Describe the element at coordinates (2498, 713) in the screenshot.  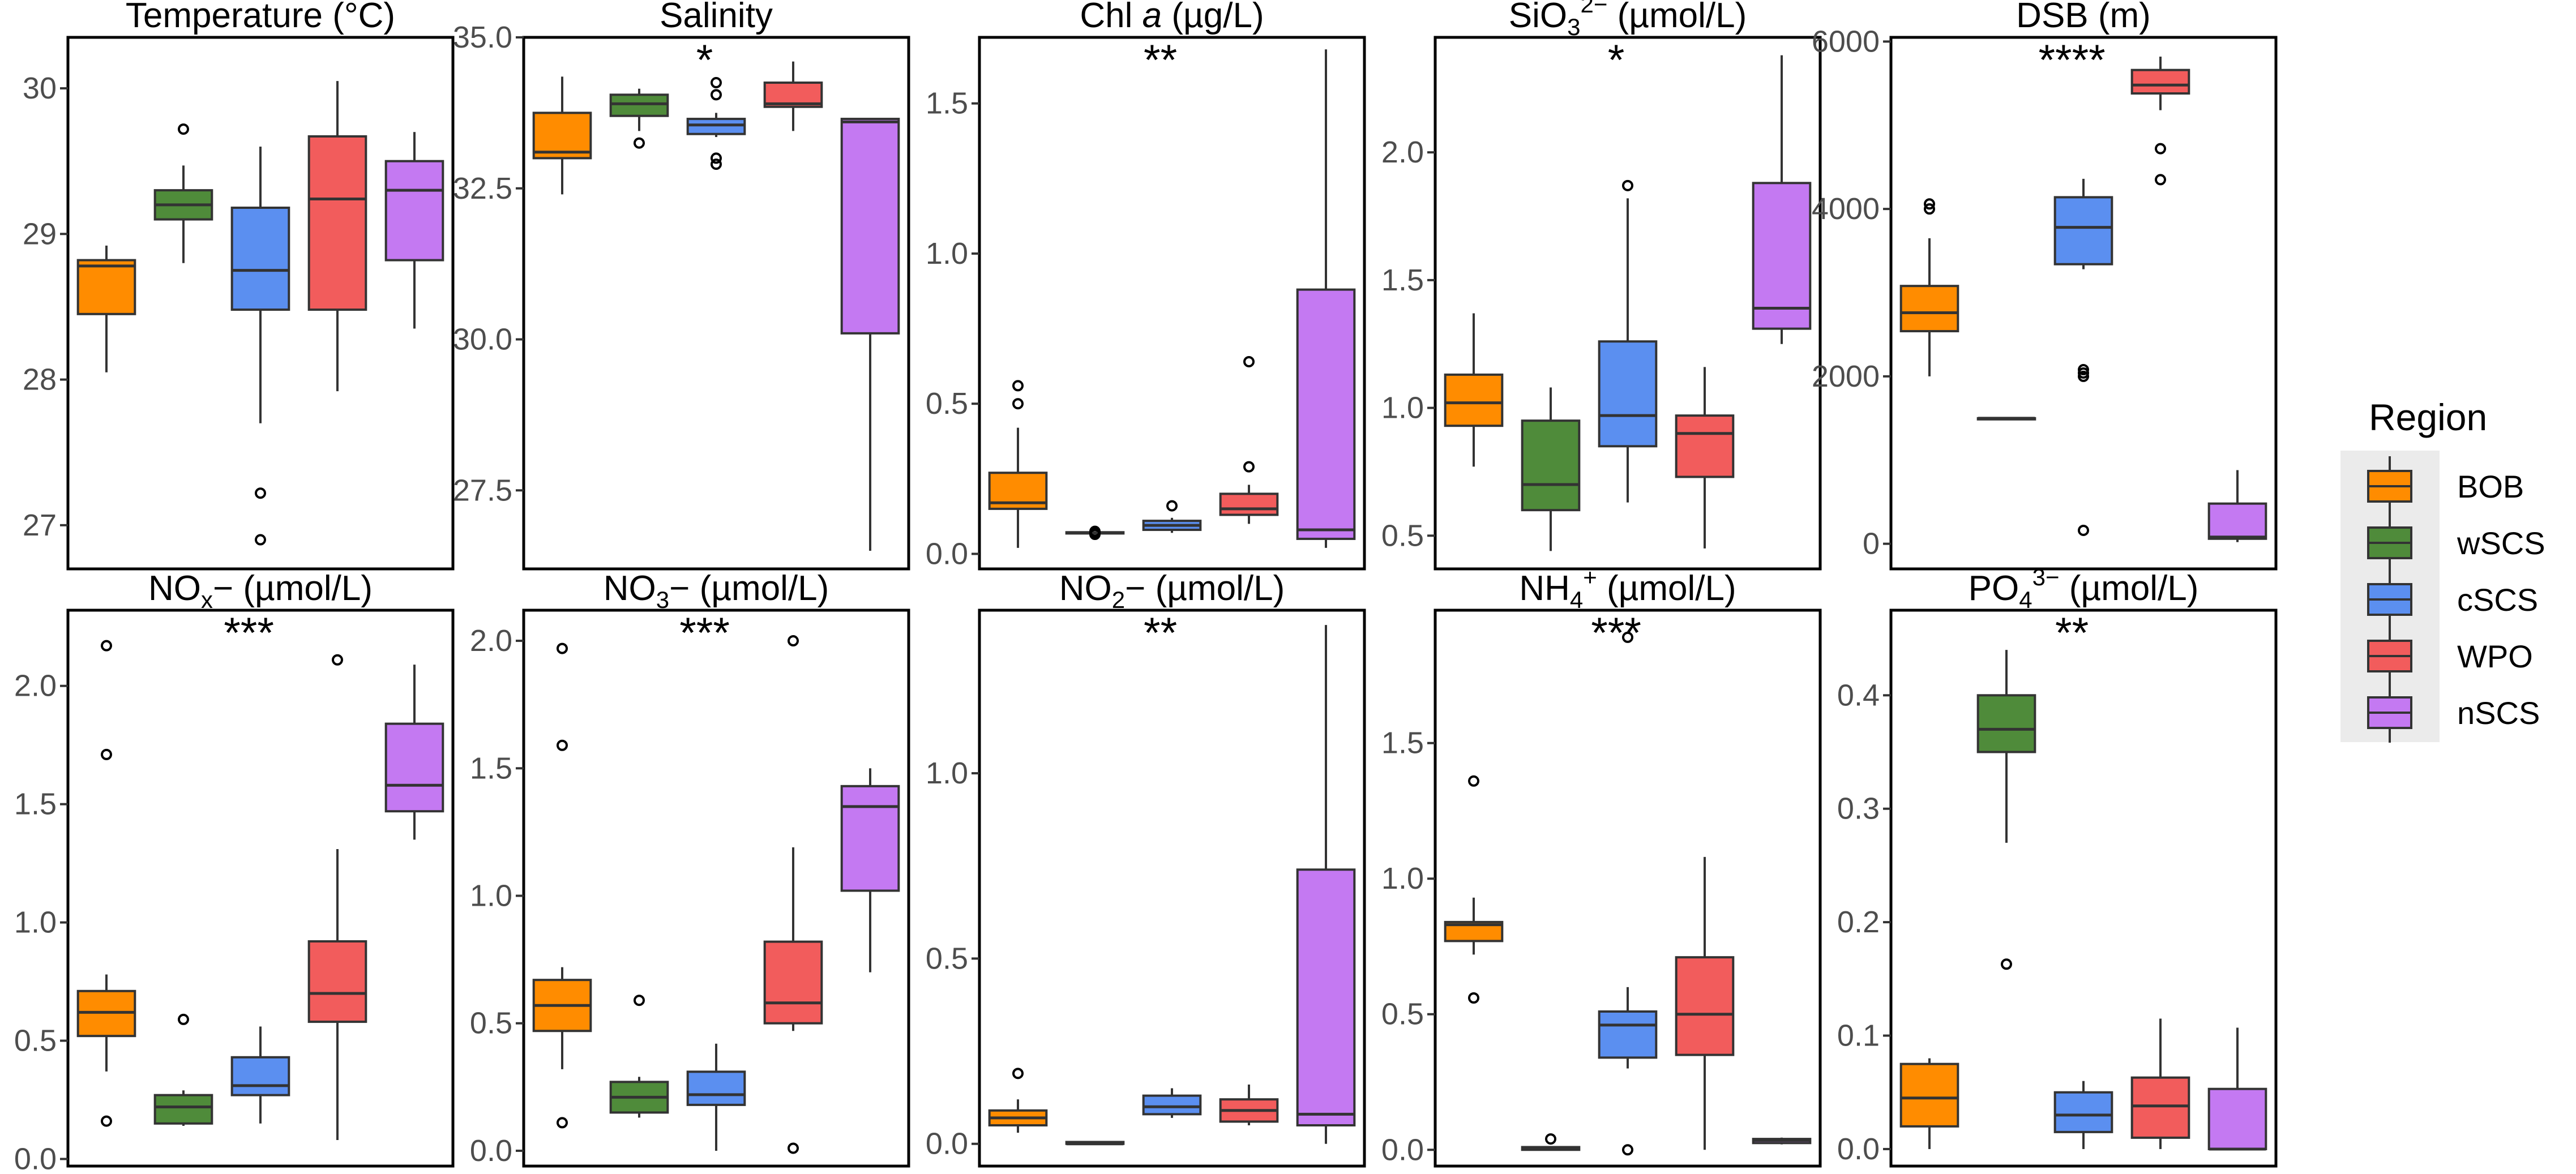
I see `legend-label-nscs: nSCS` at that location.